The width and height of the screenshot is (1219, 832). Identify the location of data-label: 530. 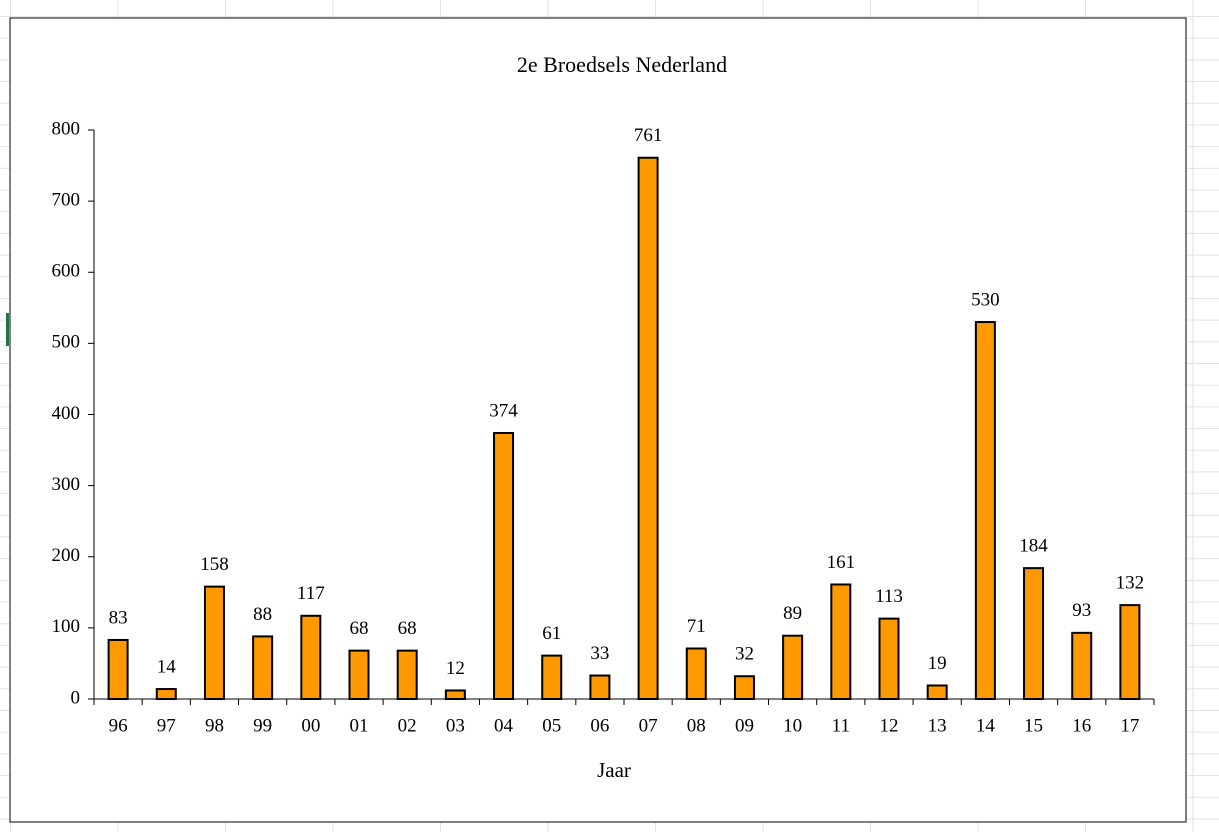
(985, 299).